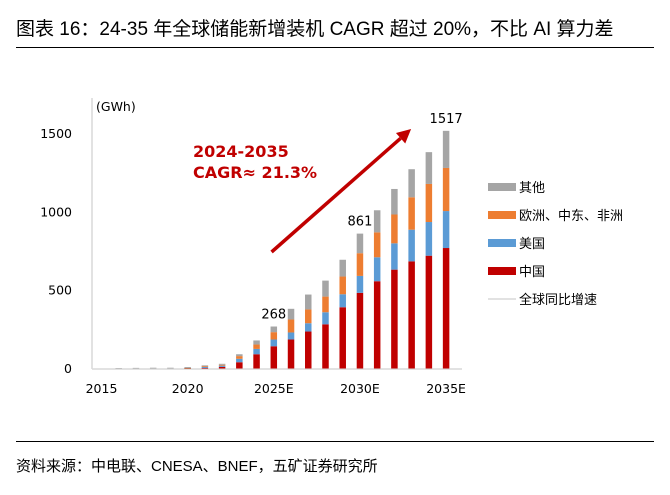  Describe the element at coordinates (336, 195) in the screenshot. I see `growth-arrow-shaft` at that location.